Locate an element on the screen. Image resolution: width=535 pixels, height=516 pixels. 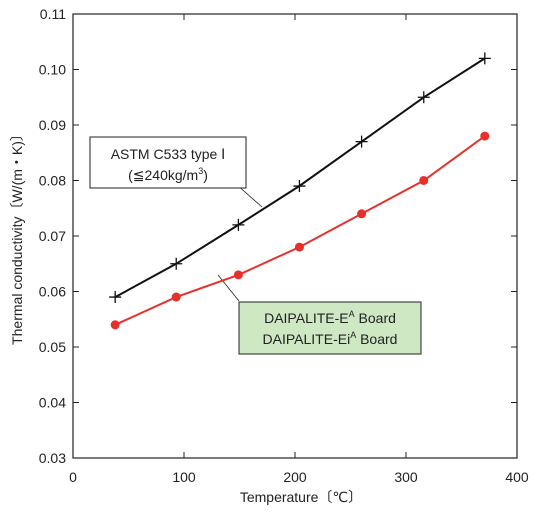
astm-density-close: ) is located at coordinates (205, 175).